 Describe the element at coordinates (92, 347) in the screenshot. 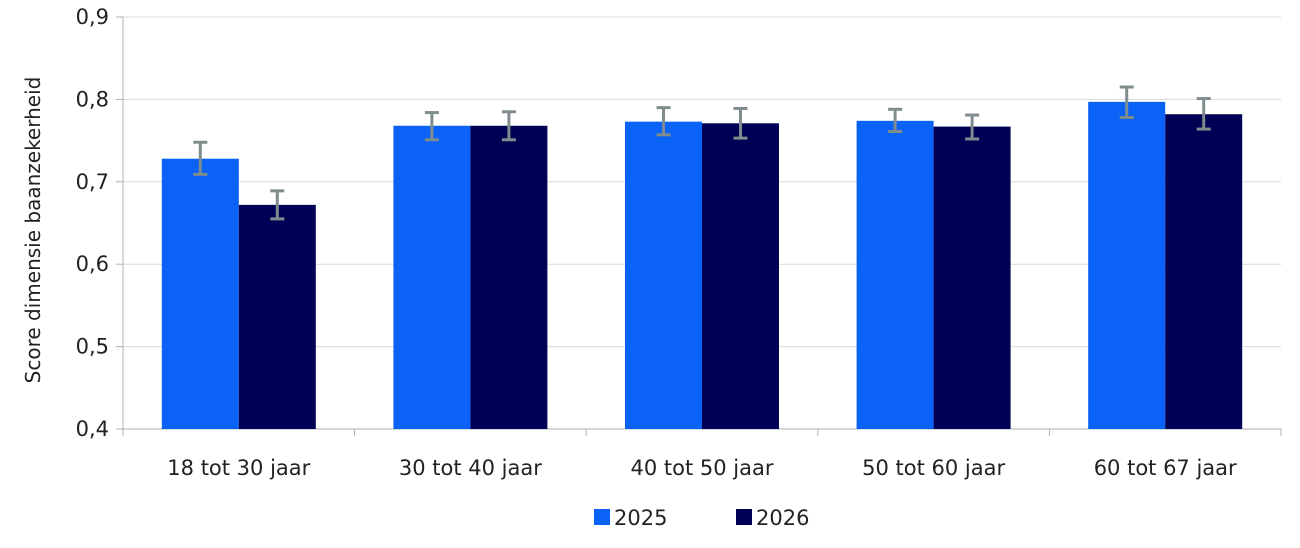

I see `y-tick-label: 0,5` at that location.